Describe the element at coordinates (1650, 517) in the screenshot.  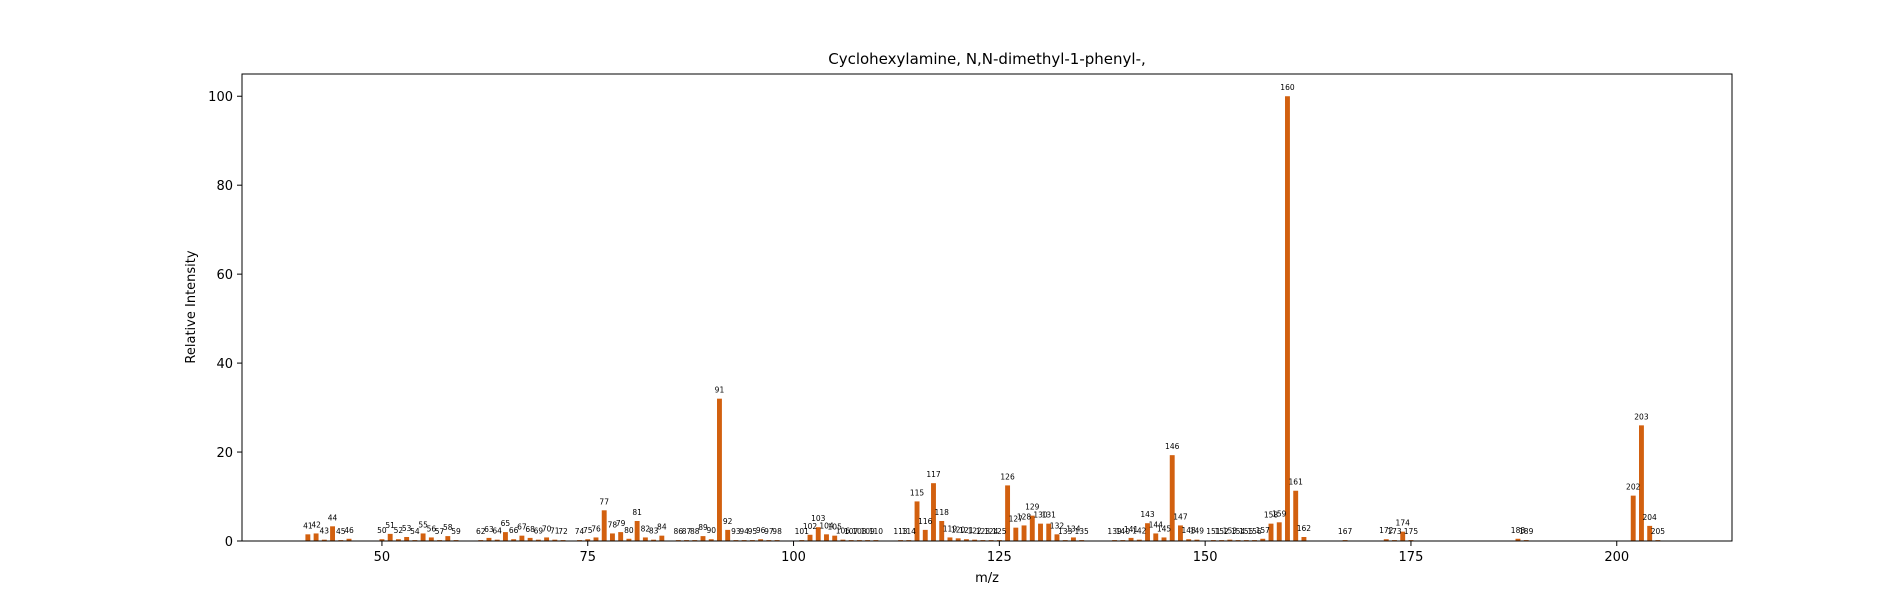
I see `peak-label-204: 204` at that location.